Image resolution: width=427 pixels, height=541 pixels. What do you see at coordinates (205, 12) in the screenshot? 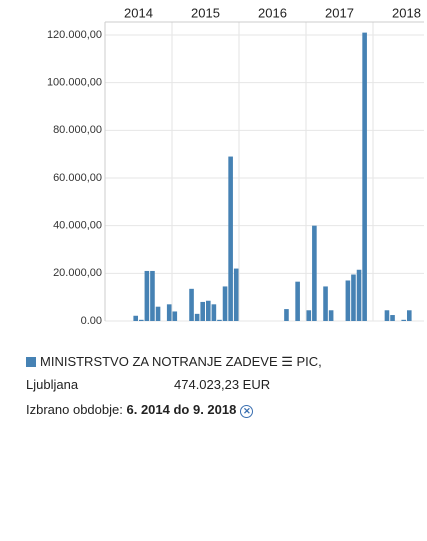
I see `year-label: 2015` at bounding box center [205, 12].